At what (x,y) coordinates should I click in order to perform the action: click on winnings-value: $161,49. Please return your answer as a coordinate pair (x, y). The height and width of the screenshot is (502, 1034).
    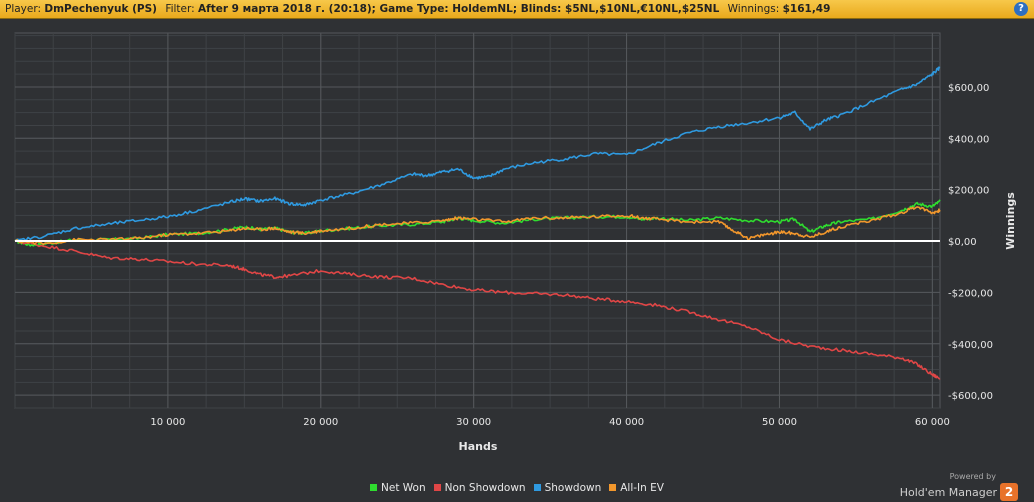
    Looking at the image, I should click on (806, 9).